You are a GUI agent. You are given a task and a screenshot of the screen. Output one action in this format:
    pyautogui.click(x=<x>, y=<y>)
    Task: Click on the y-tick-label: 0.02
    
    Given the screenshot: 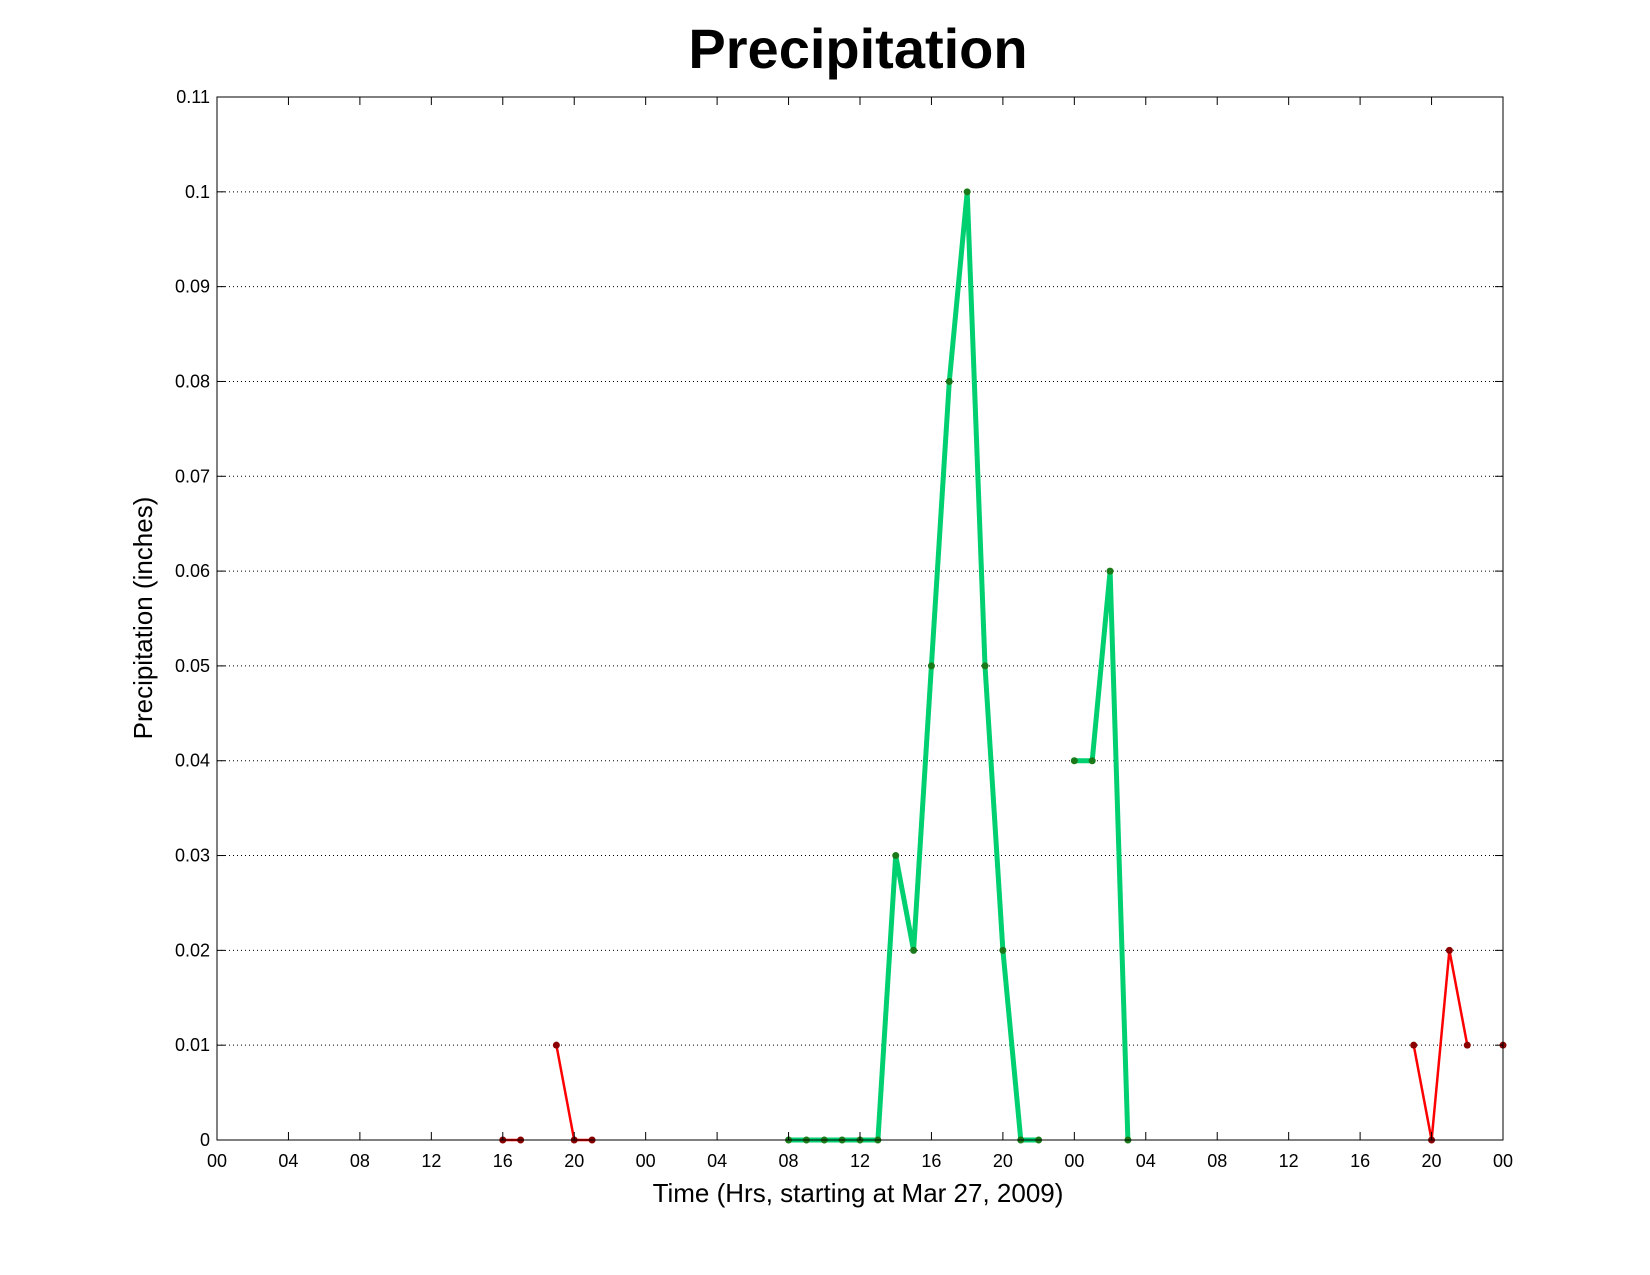 What is the action you would take?
    pyautogui.click(x=192, y=950)
    